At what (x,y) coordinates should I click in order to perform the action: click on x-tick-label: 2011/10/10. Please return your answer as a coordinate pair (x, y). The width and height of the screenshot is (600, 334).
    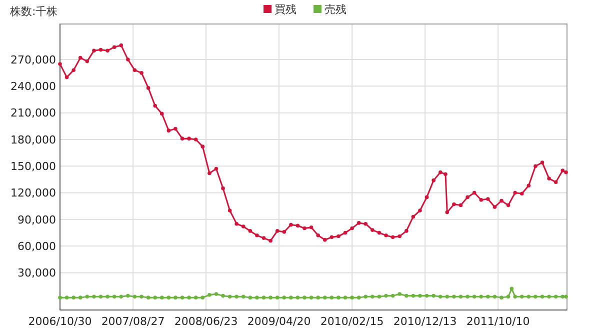
    Looking at the image, I should click on (498, 321).